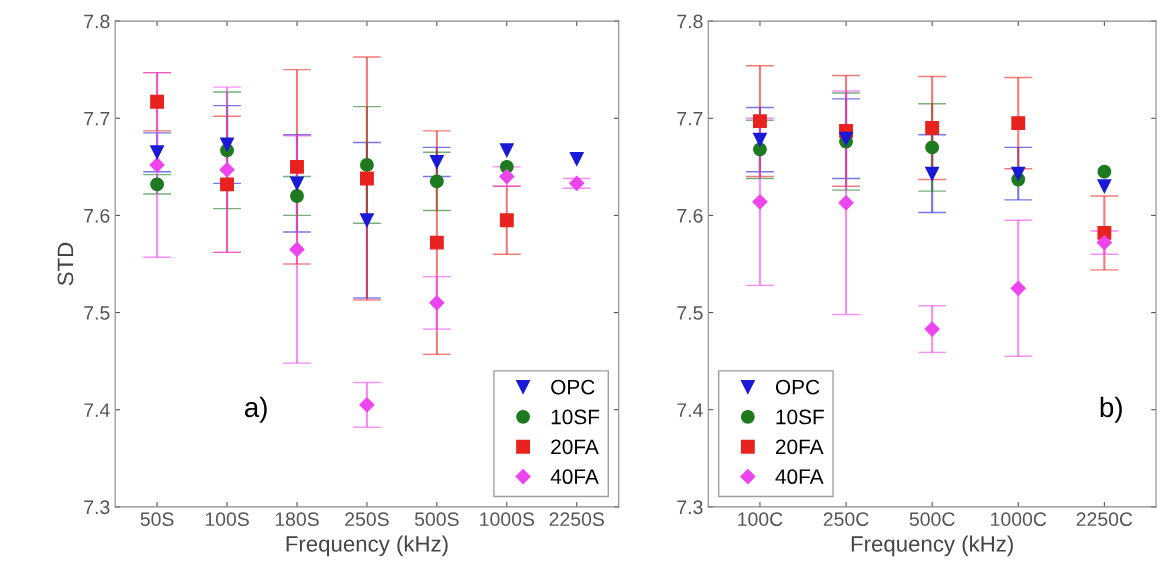 Image resolution: width=1163 pixels, height=586 pixels. What do you see at coordinates (1019, 519) in the screenshot?
I see `x-tick-label: 1000C` at bounding box center [1019, 519].